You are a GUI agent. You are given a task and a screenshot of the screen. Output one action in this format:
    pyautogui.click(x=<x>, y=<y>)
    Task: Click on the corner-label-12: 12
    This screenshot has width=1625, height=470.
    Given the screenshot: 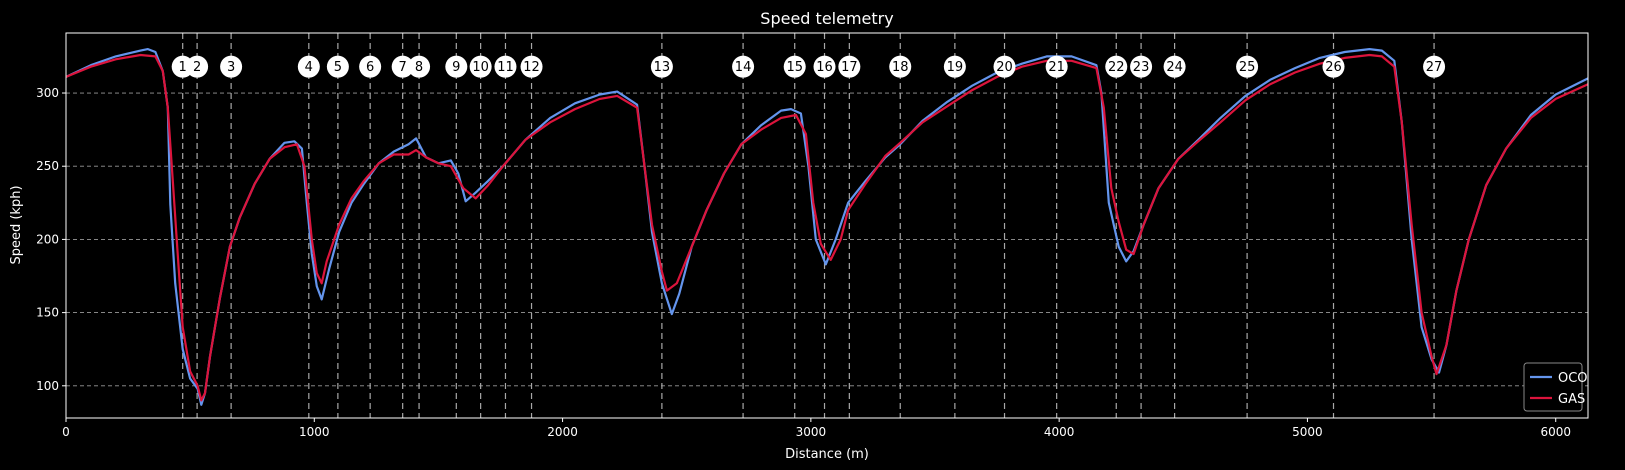 What is the action you would take?
    pyautogui.click(x=531, y=67)
    